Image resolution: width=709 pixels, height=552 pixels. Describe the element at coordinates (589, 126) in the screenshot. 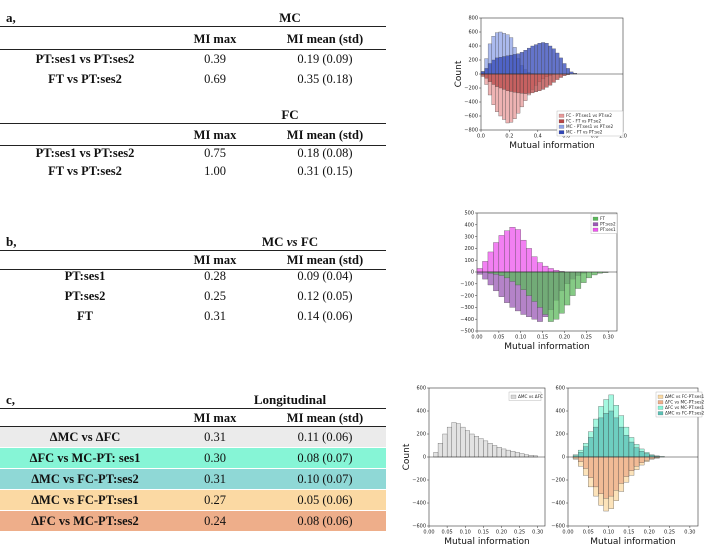

I see `legend-label: MC - PT:ses1 vs PT:se2` at that location.